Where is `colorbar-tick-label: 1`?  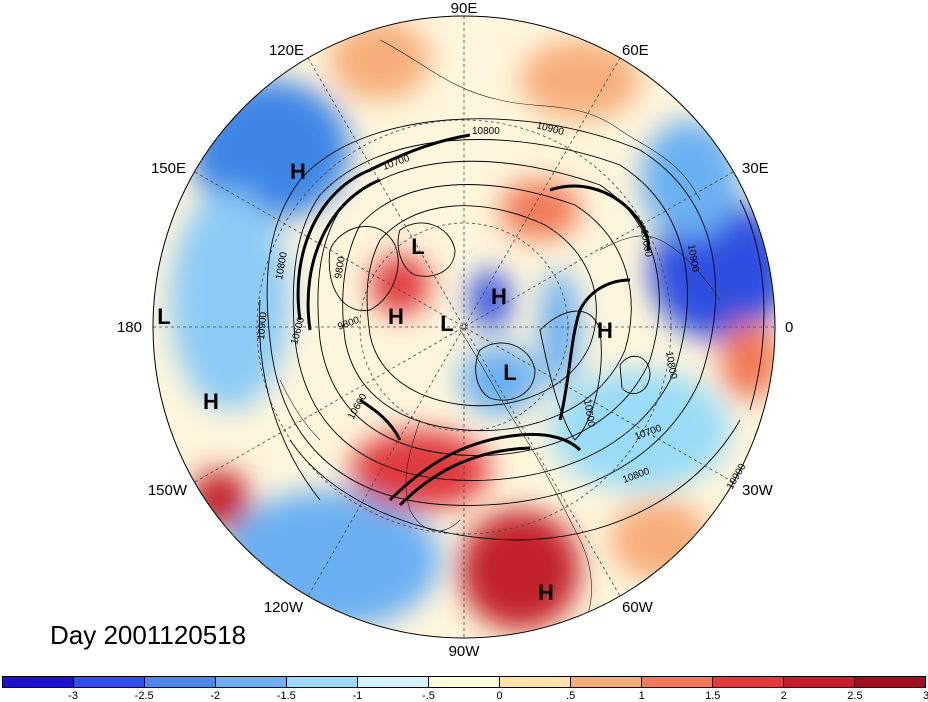
colorbar-tick-label: 1 is located at coordinates (641, 696).